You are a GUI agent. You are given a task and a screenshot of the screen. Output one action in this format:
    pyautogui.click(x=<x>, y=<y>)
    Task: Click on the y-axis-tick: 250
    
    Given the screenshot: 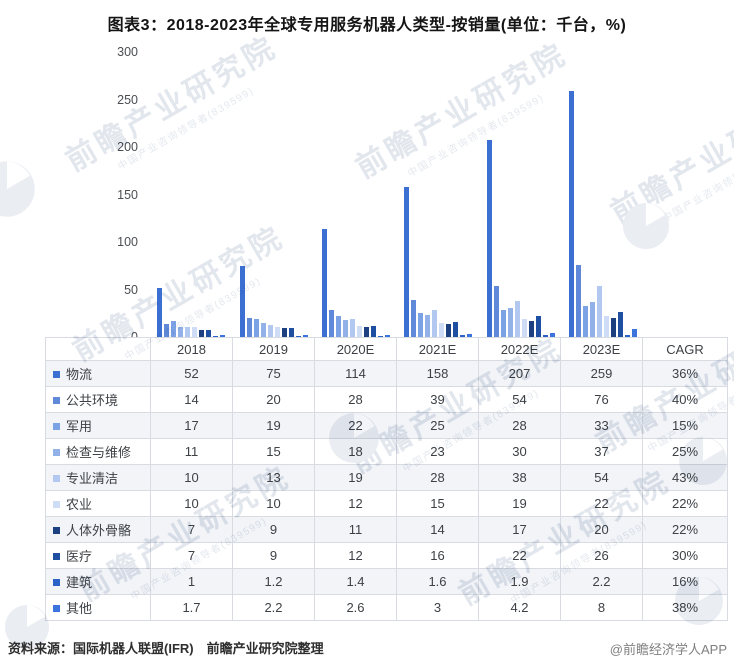 What is the action you would take?
    pyautogui.click(x=127, y=99)
    